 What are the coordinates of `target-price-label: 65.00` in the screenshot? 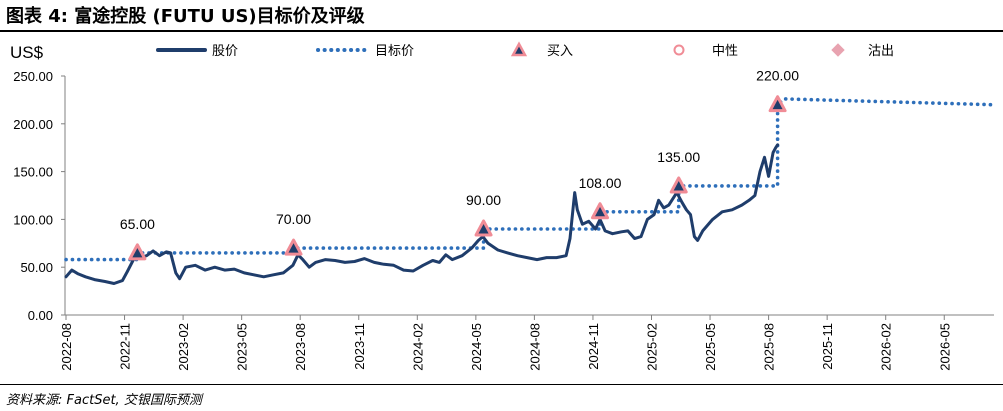 It's located at (137, 224).